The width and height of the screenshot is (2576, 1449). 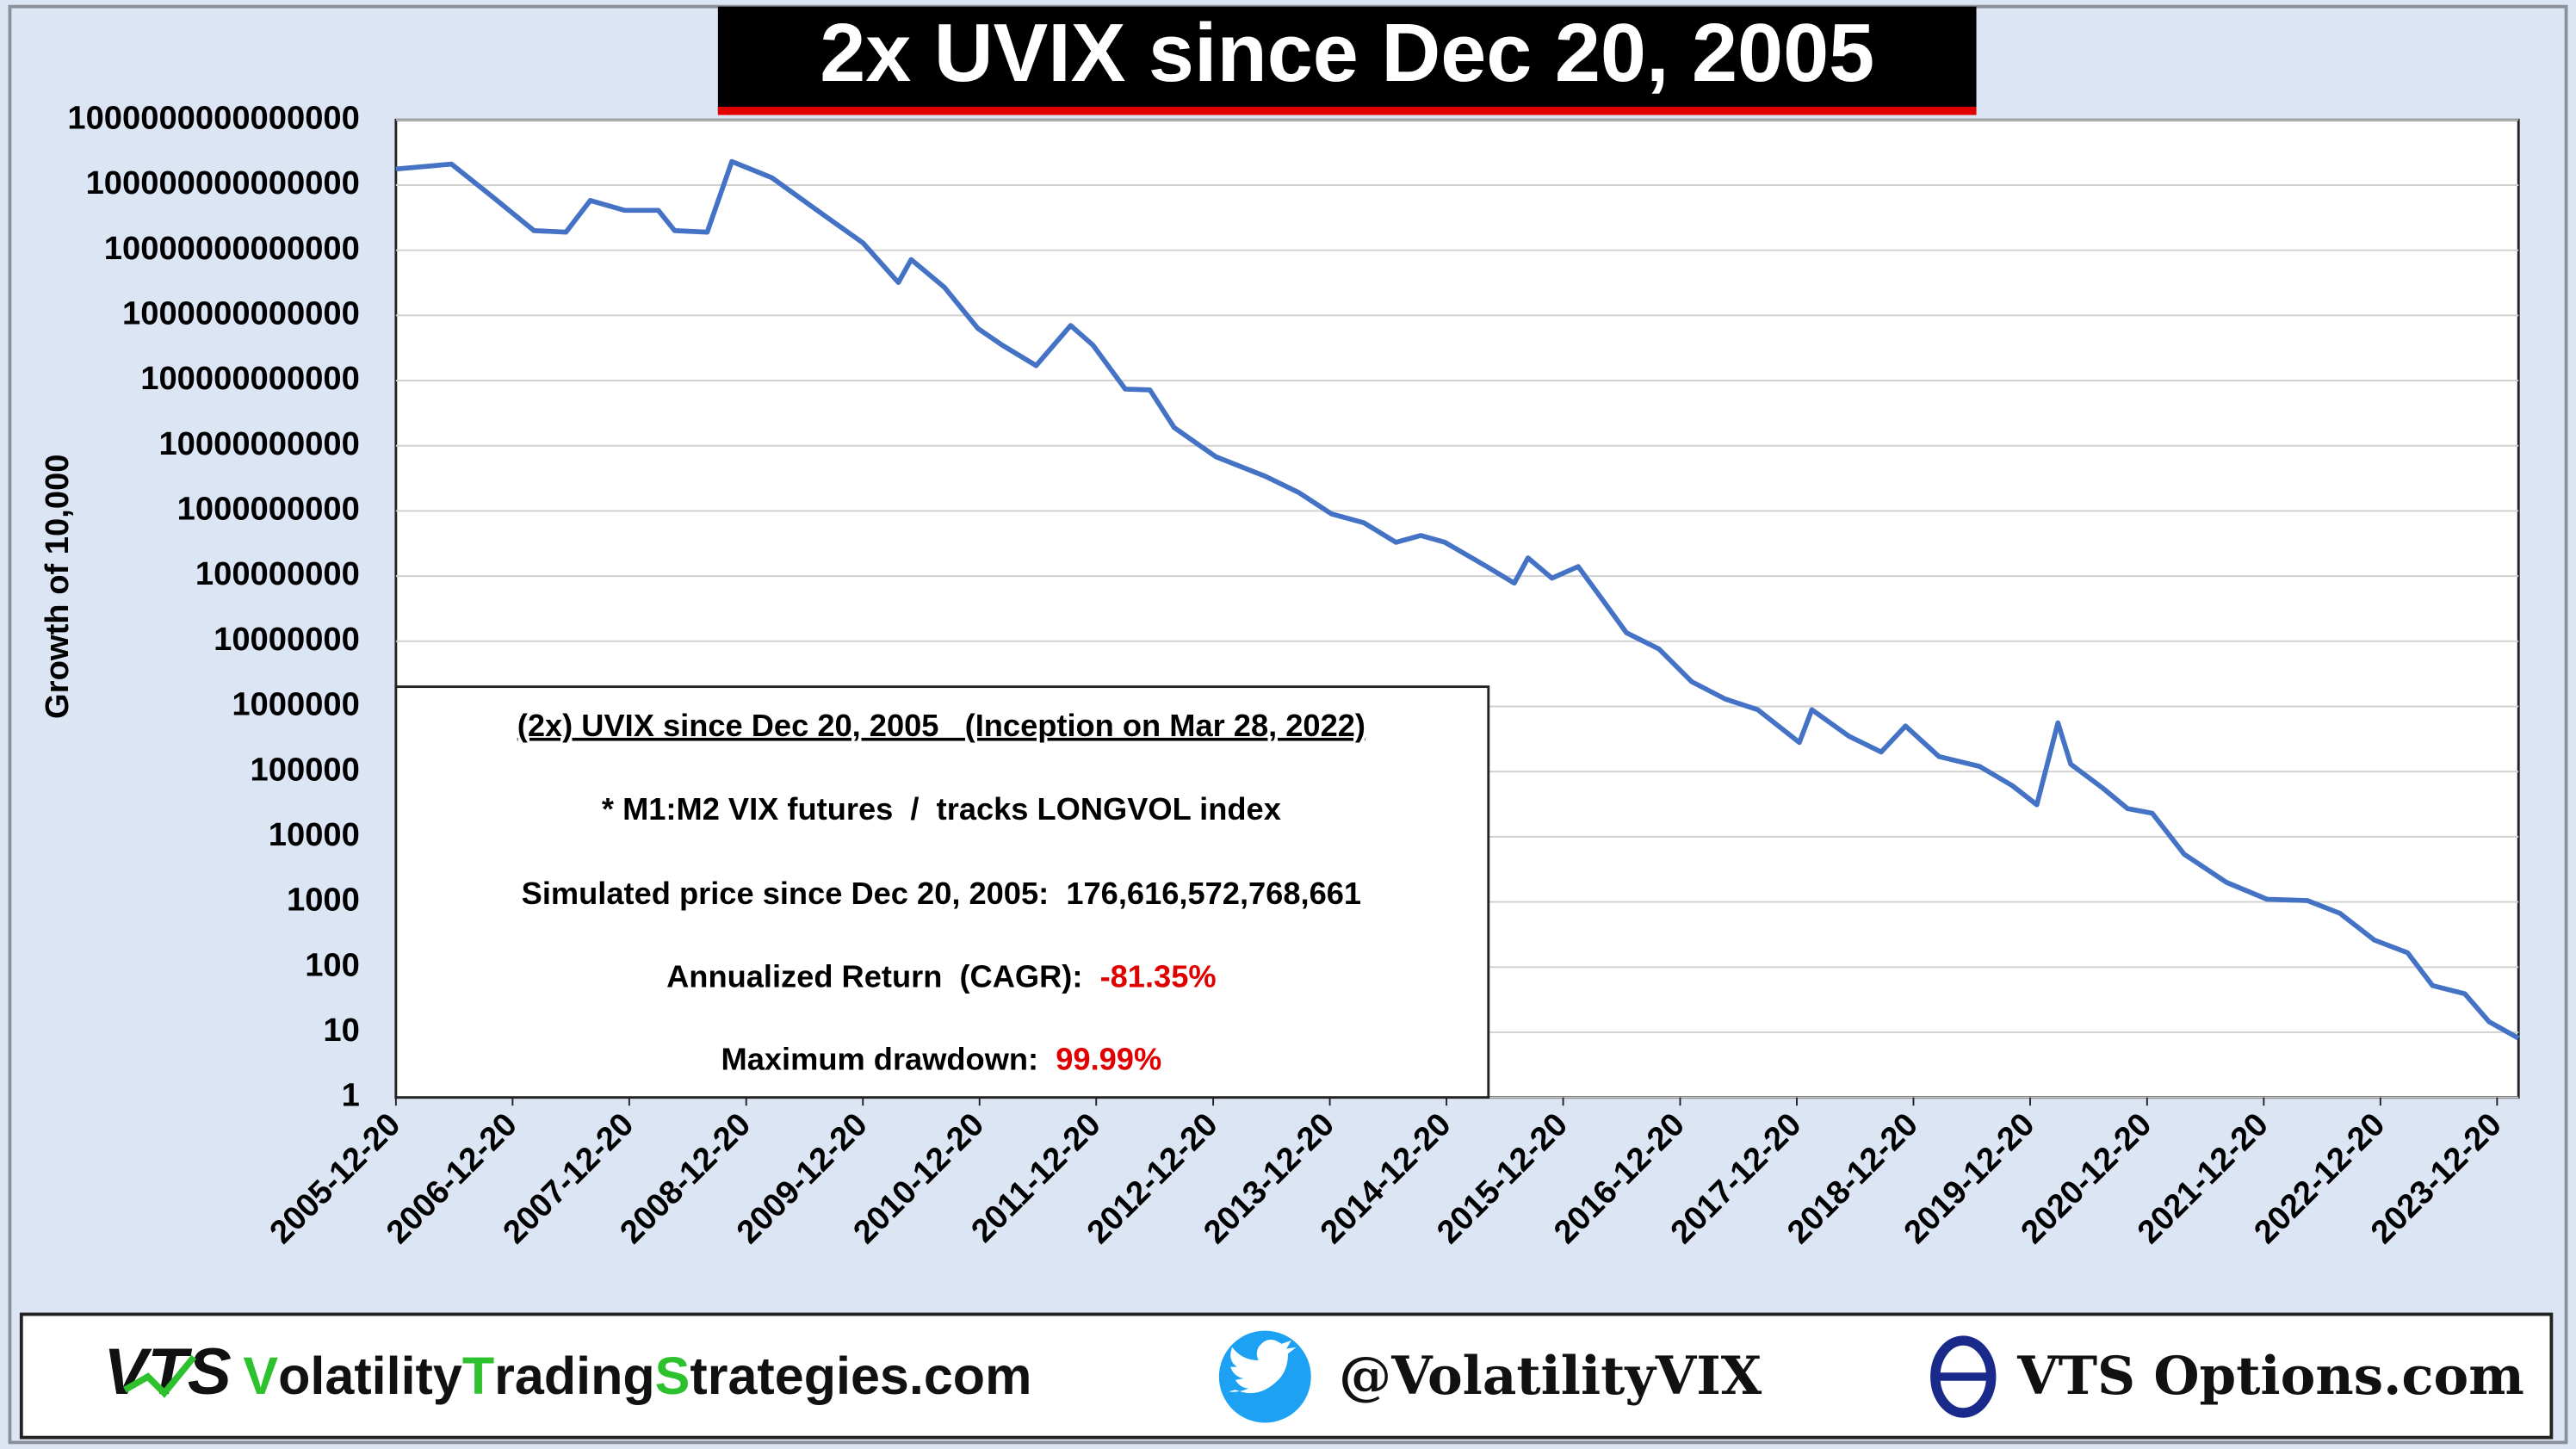 I want to click on y-tick-label: 1000000000000000, so click(x=214, y=118).